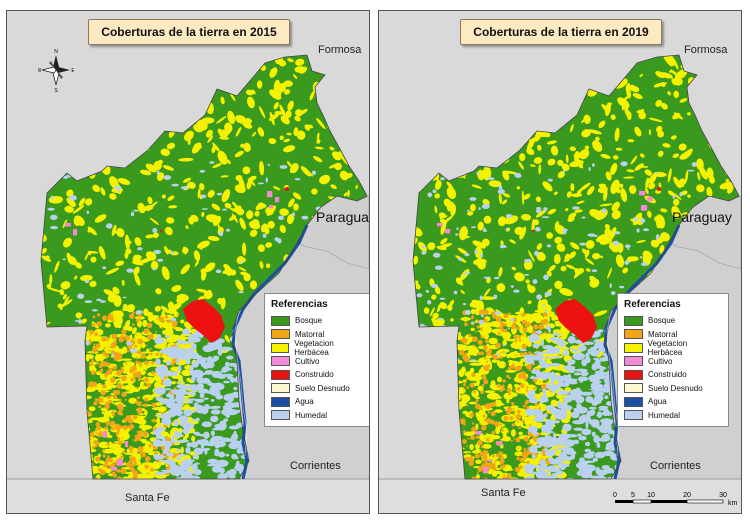 This screenshot has width=750, height=524. What do you see at coordinates (651, 495) in the screenshot?
I see `scale-tick-label: 10` at bounding box center [651, 495].